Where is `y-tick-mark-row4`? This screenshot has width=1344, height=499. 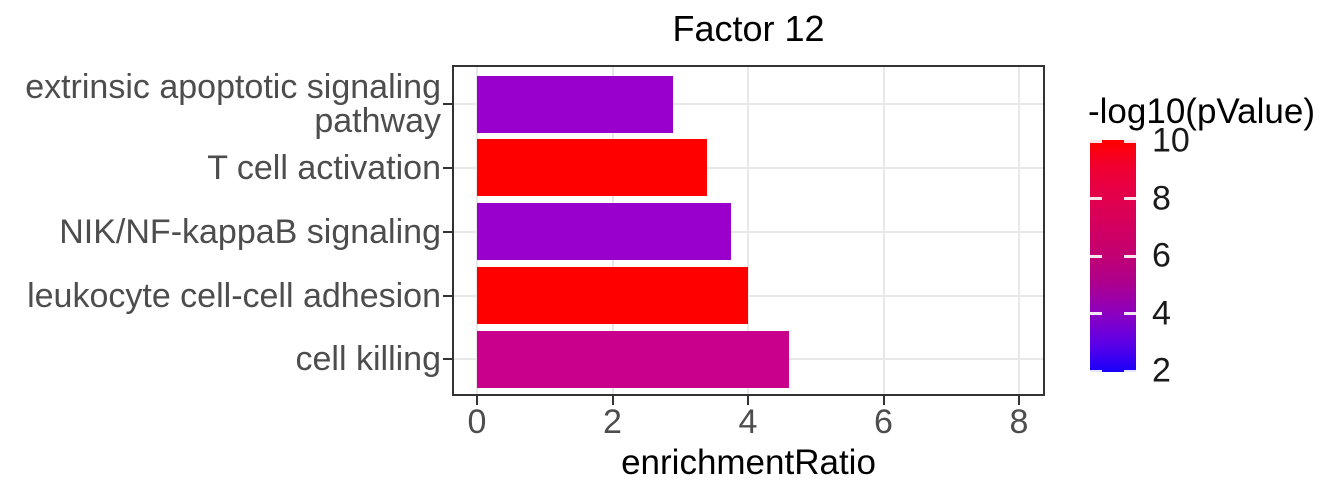
y-tick-mark-row4 is located at coordinates (447, 295).